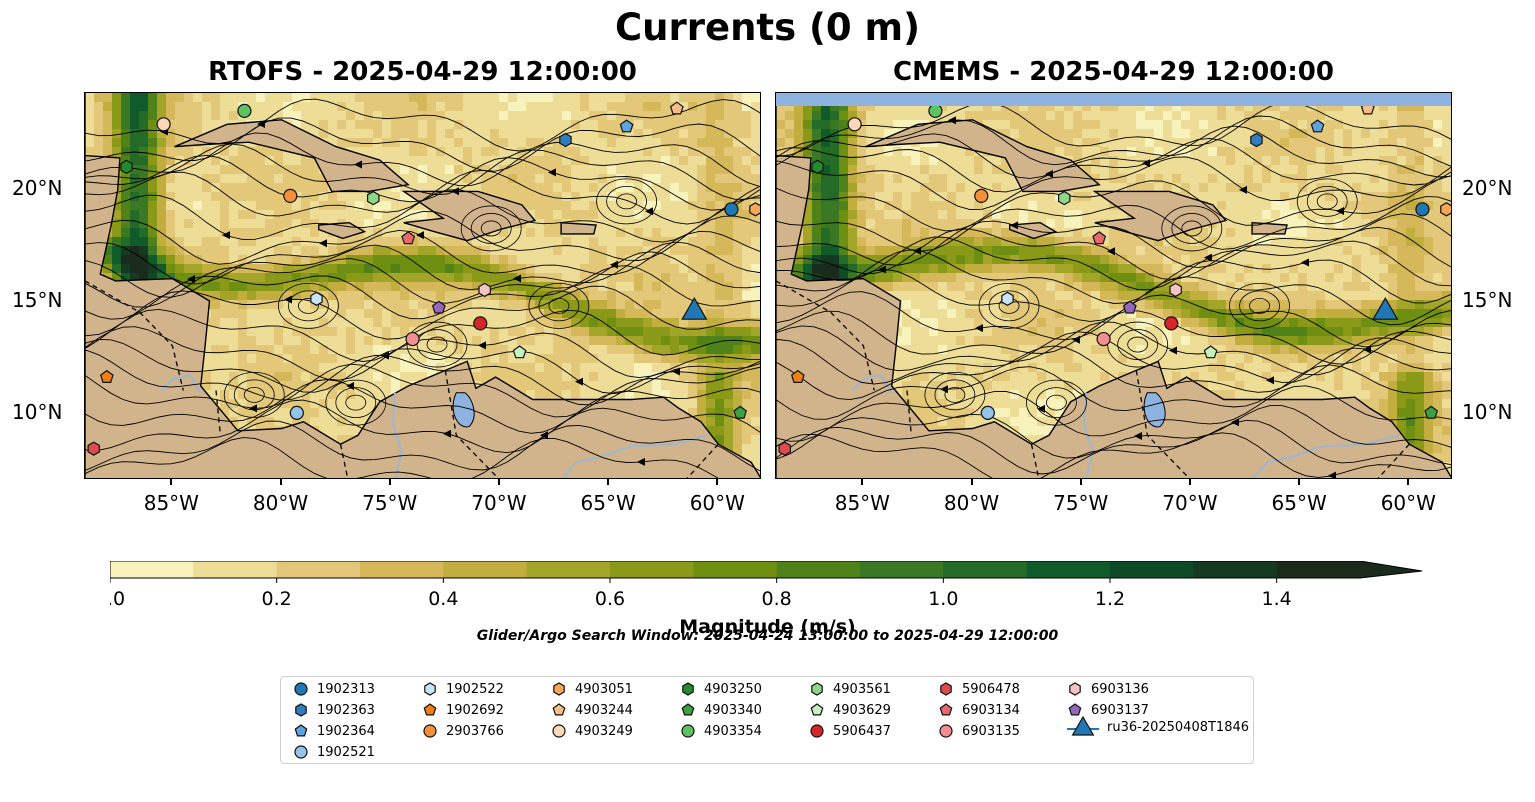 This screenshot has width=1535, height=802. I want to click on figure-title: Currents (0 m), so click(767, 27).